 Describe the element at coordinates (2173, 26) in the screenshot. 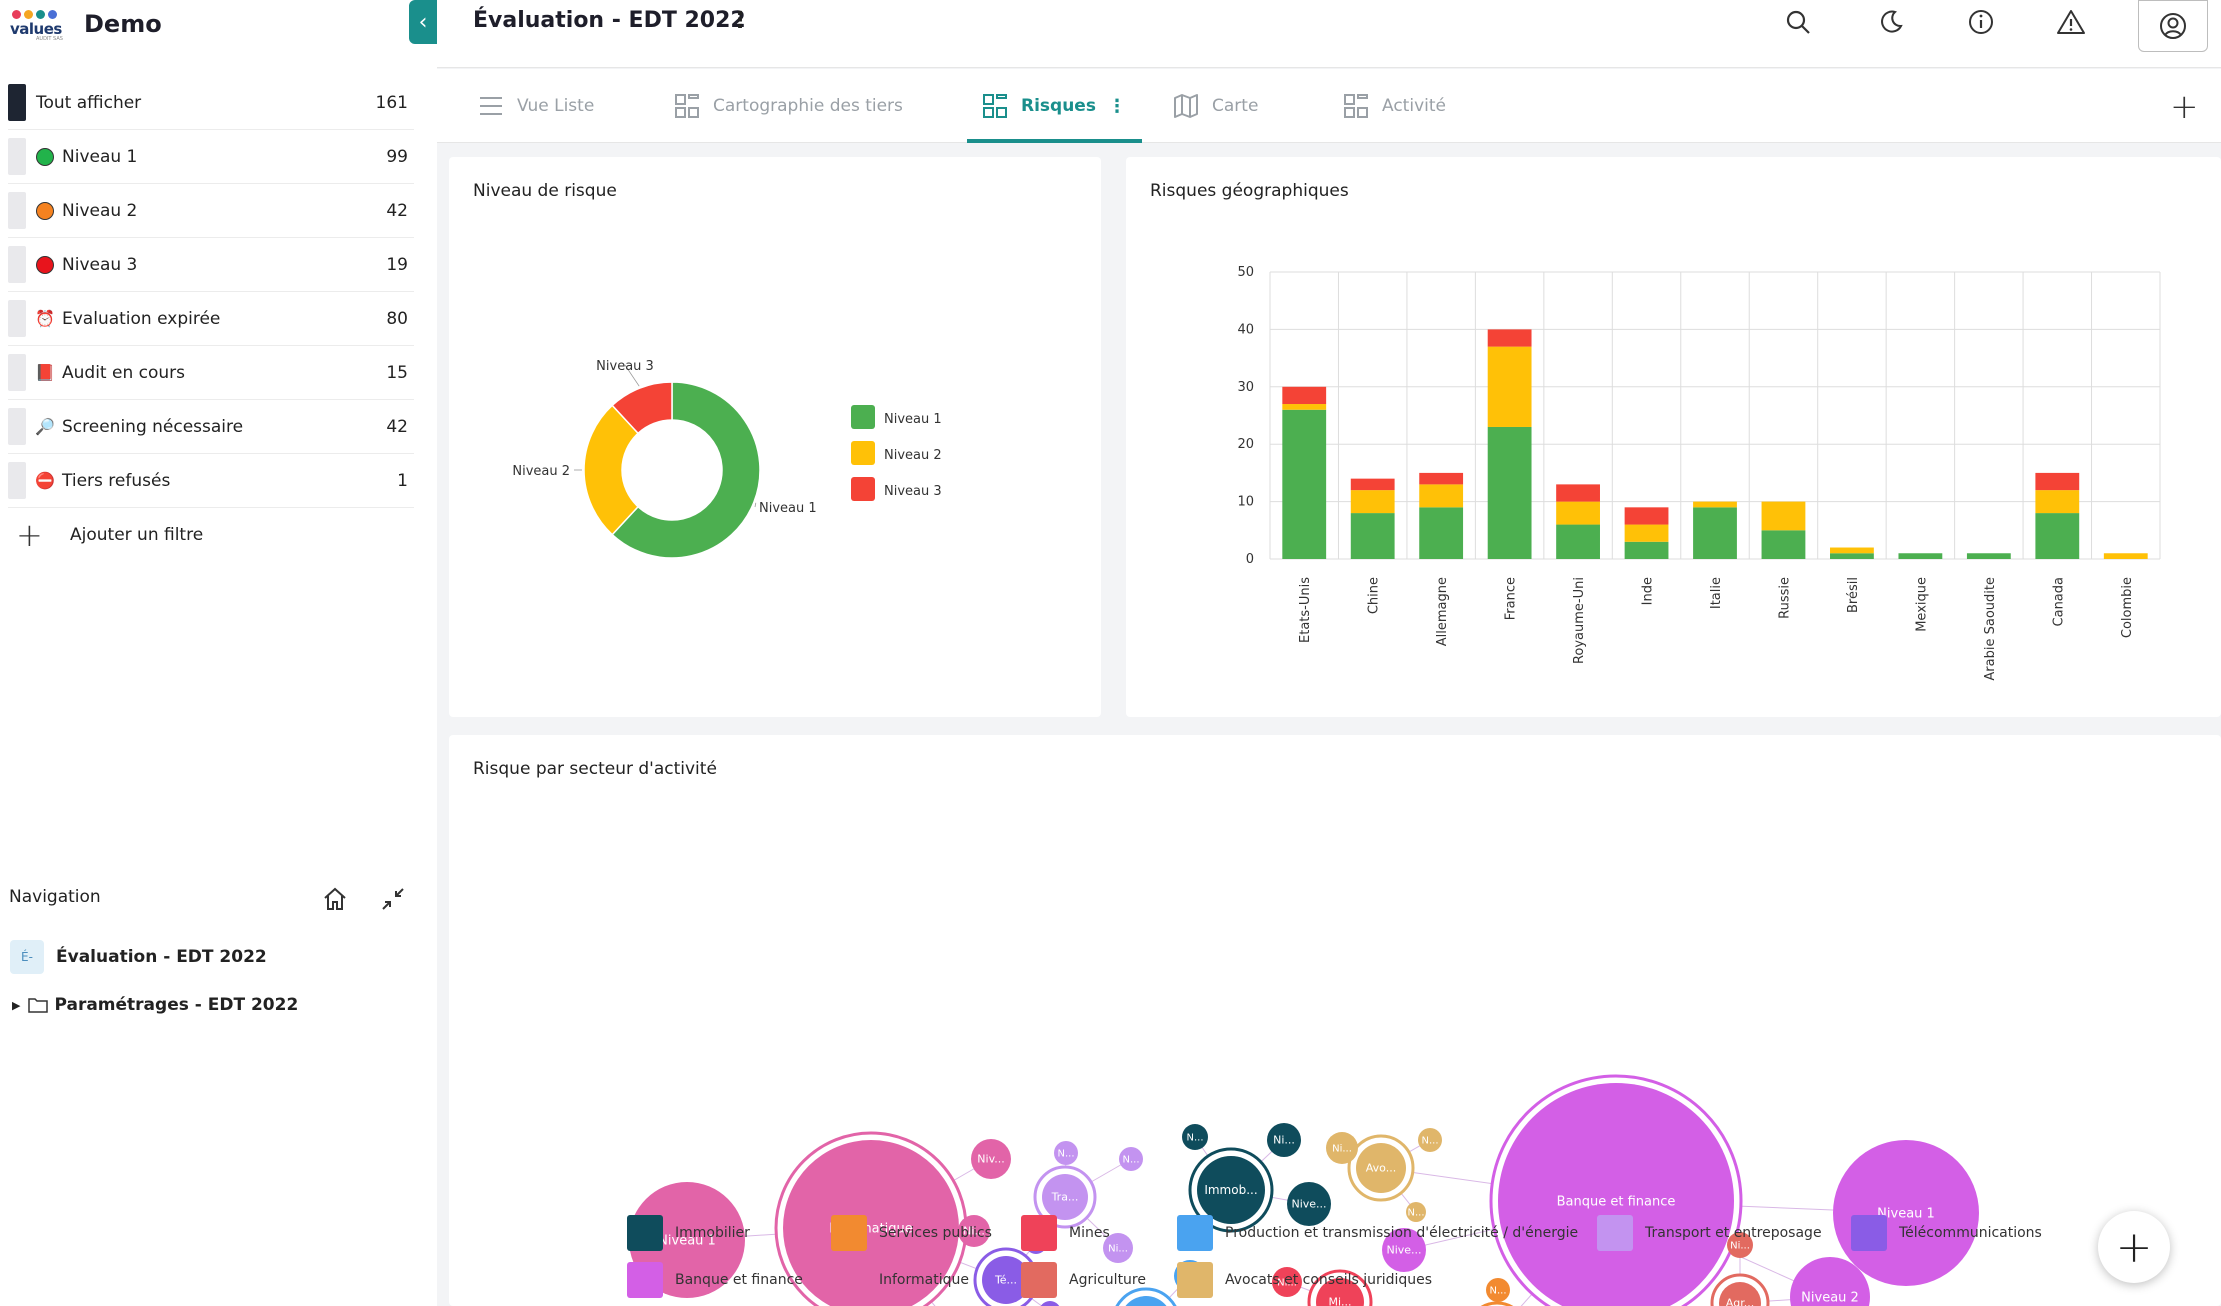

I see `user-account-button` at that location.